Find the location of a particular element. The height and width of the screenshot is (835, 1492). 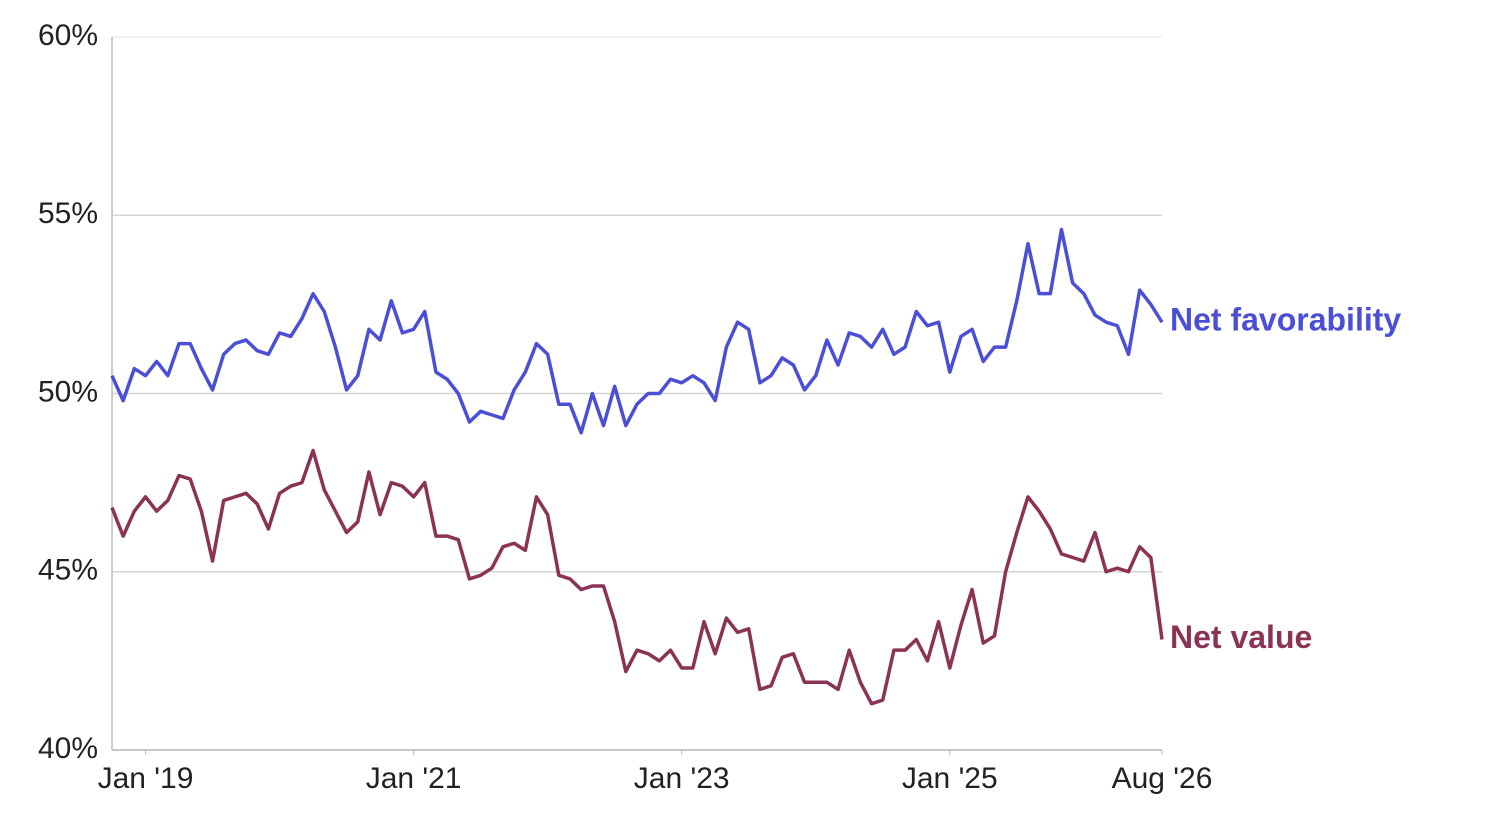

x-tick-label: Jan '19 is located at coordinates (146, 778).